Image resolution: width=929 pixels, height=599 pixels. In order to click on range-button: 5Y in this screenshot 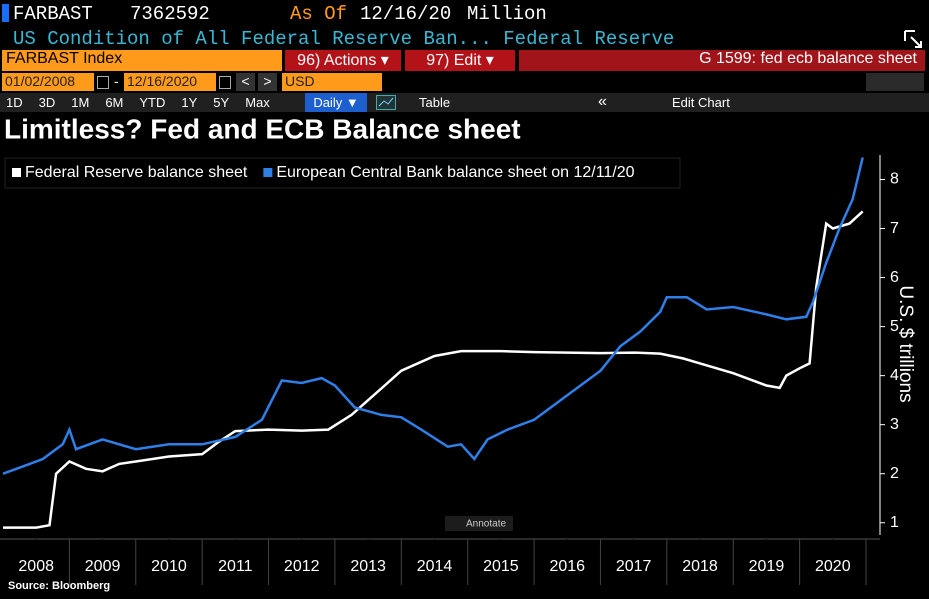, I will do `click(221, 102)`.